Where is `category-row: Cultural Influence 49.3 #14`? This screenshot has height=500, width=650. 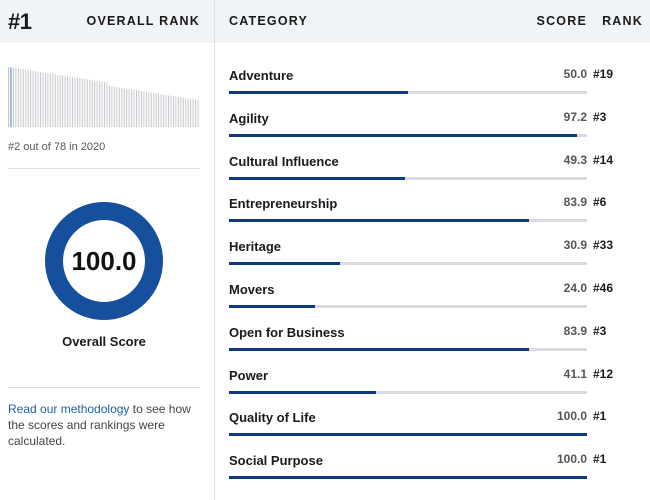 category-row: Cultural Influence 49.3 #14 is located at coordinates (439, 169).